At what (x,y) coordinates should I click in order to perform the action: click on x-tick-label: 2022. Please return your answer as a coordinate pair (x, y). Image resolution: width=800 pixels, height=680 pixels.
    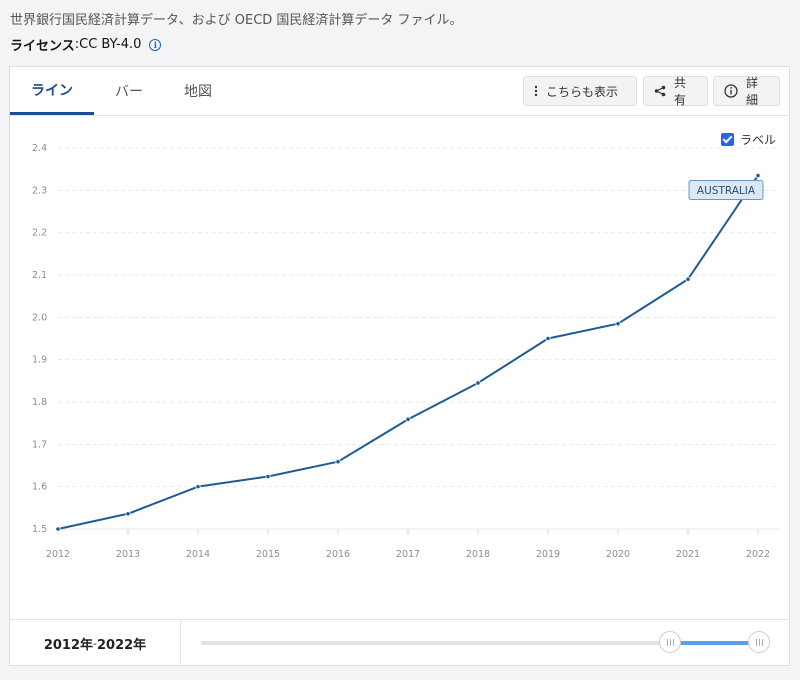
    Looking at the image, I should click on (758, 554).